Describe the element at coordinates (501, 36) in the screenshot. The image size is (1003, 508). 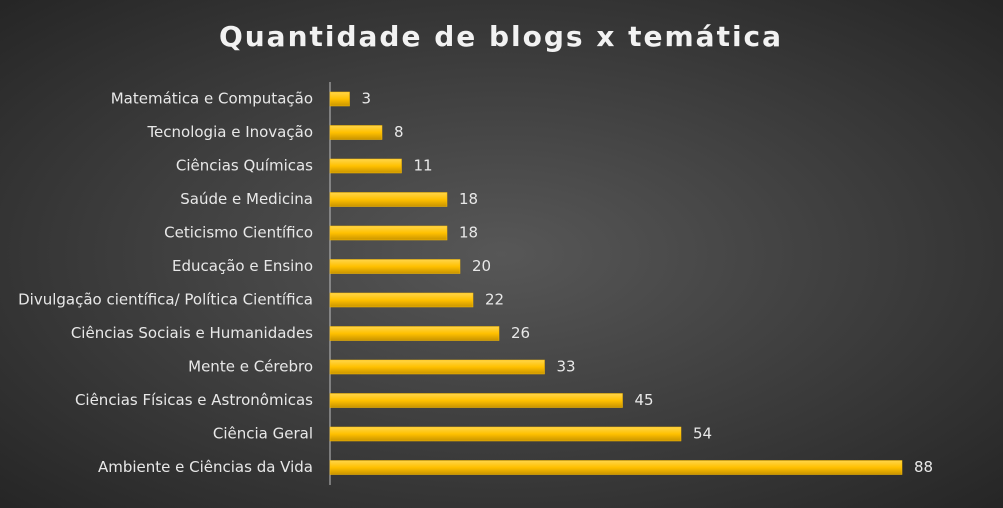
I see `chart-title: Quantidade de blogs x temática` at that location.